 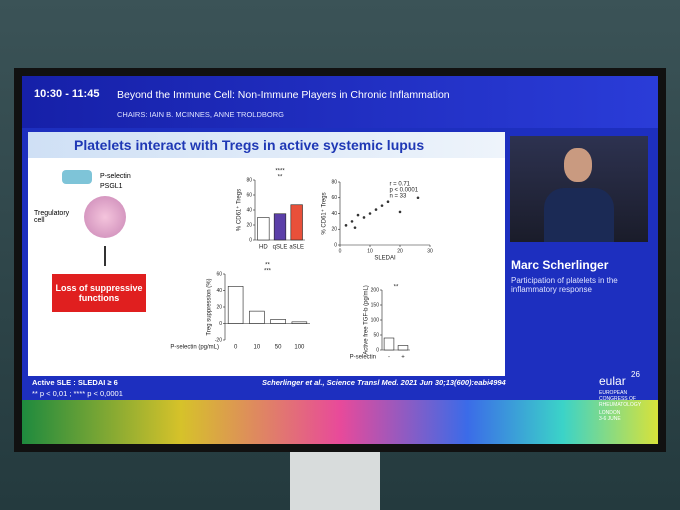 What do you see at coordinates (263, 248) in the screenshot?
I see `x-tick-label: HD` at bounding box center [263, 248].